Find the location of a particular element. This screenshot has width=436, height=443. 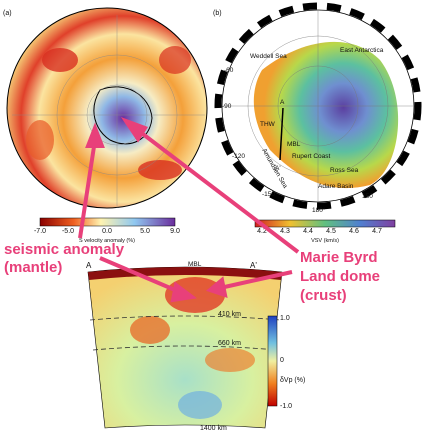

section-label: A is located at coordinates (89, 265).